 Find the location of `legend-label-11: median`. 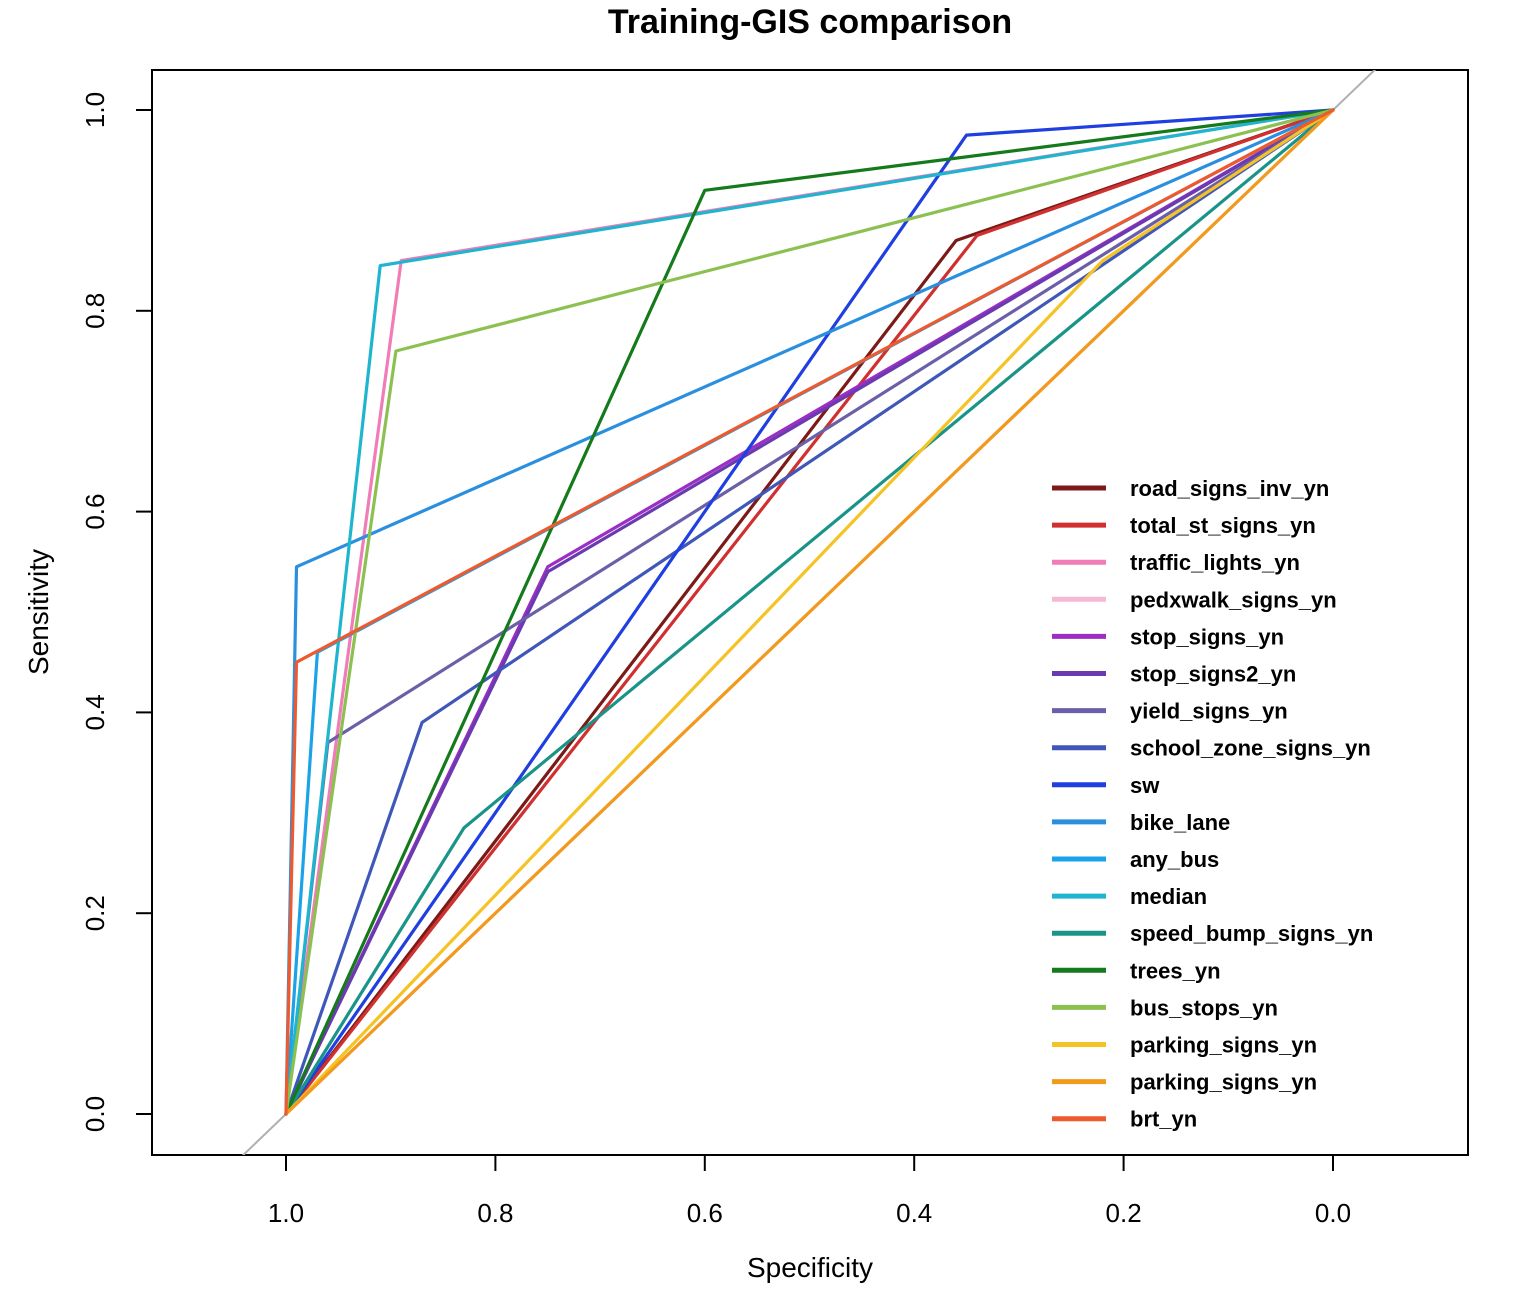

legend-label-11: median is located at coordinates (1168, 896).